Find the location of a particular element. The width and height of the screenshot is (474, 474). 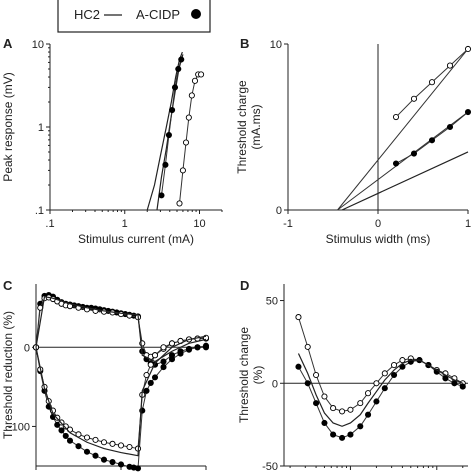

panel-b-x-axis-label: Stimulus width (ms) is located at coordinates (378, 239).